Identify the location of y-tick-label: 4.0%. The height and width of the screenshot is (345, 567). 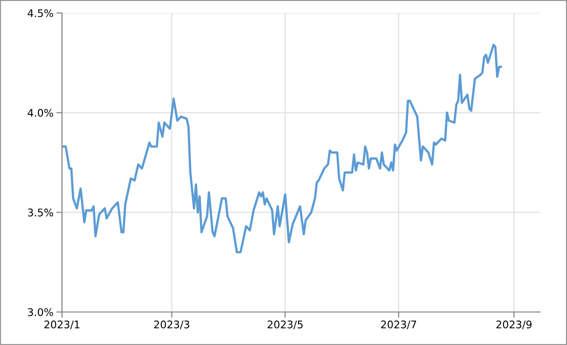
(41, 112).